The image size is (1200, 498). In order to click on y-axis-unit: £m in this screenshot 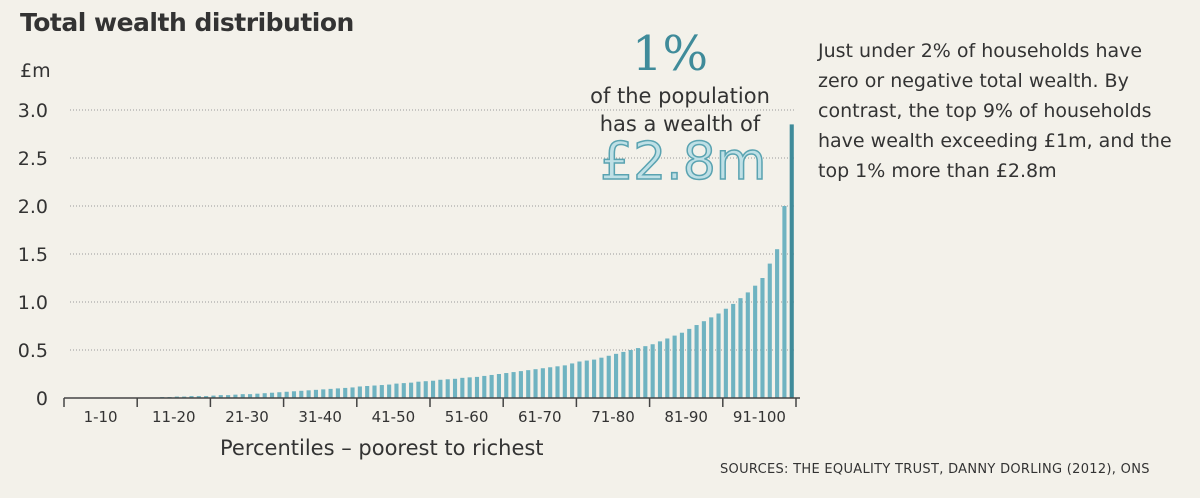, I will do `click(35, 71)`.